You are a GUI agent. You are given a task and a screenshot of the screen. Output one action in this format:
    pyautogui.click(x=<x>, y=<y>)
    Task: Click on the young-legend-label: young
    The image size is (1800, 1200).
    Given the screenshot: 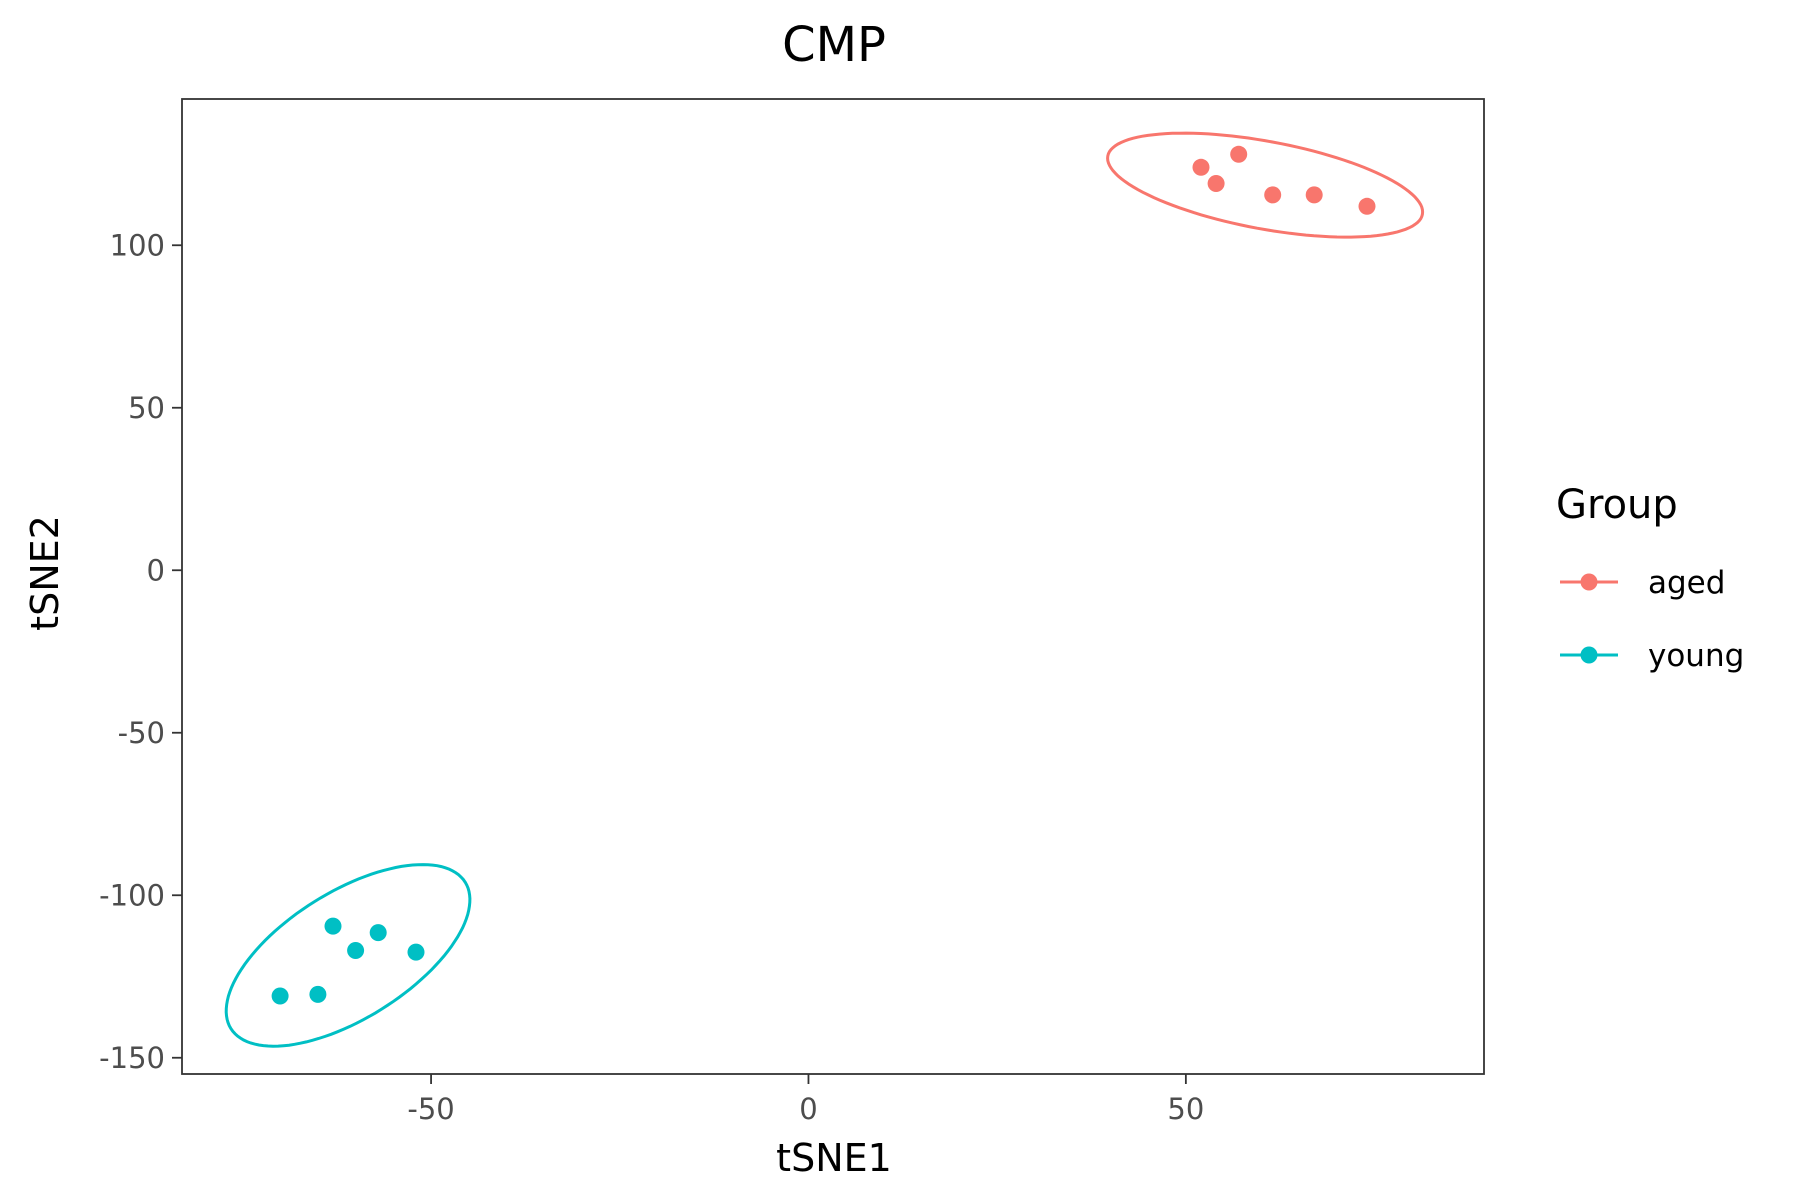 What is the action you would take?
    pyautogui.click(x=1696, y=656)
    